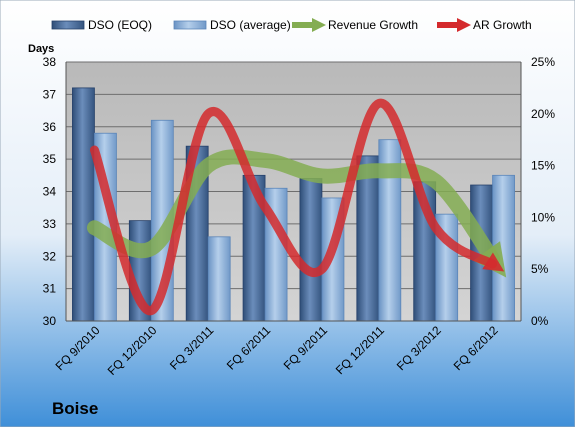 The height and width of the screenshot is (432, 575). Describe the element at coordinates (540, 269) in the screenshot. I see `y-right-tick-label: 5%` at that location.